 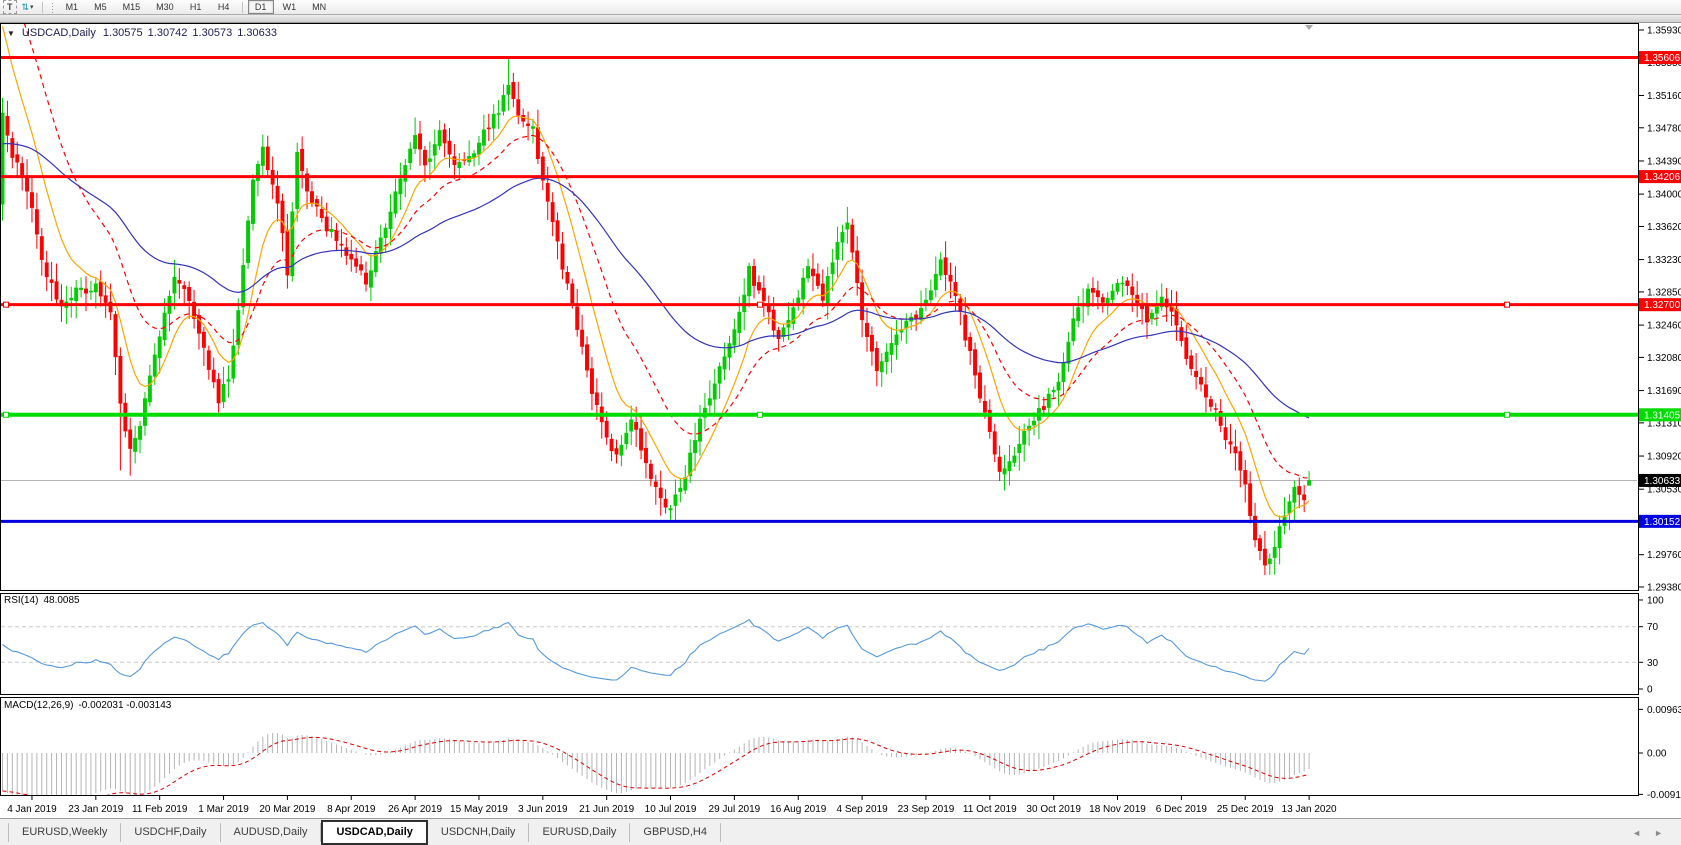 What do you see at coordinates (1637, 832) in the screenshot?
I see `tab-scroll-left-icon: ◄` at bounding box center [1637, 832].